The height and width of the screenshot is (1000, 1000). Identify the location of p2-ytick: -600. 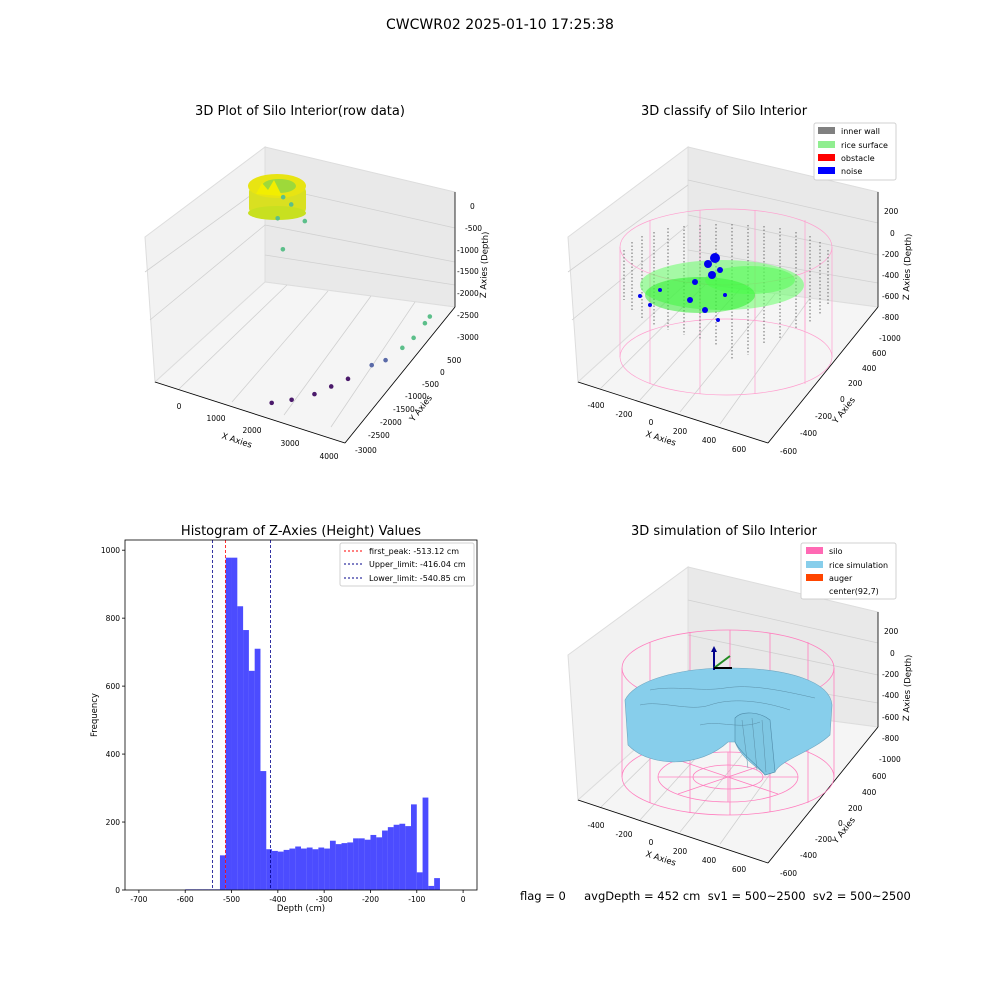
(788, 451).